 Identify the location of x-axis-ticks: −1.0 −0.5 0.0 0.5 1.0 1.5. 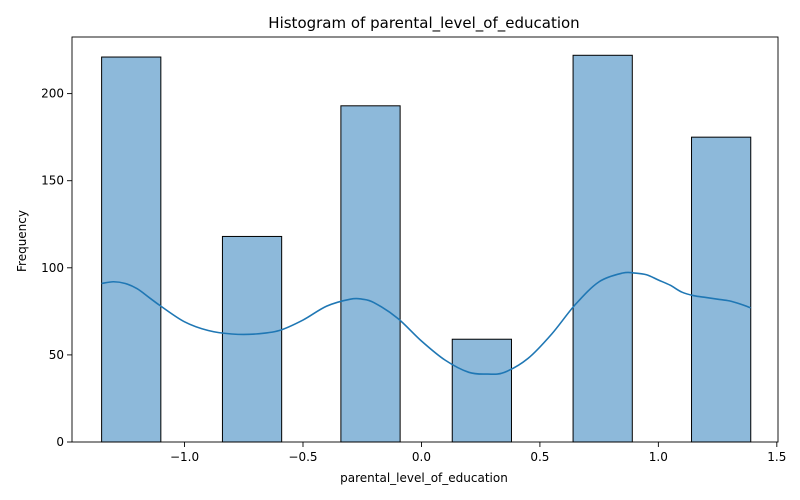
(478, 453).